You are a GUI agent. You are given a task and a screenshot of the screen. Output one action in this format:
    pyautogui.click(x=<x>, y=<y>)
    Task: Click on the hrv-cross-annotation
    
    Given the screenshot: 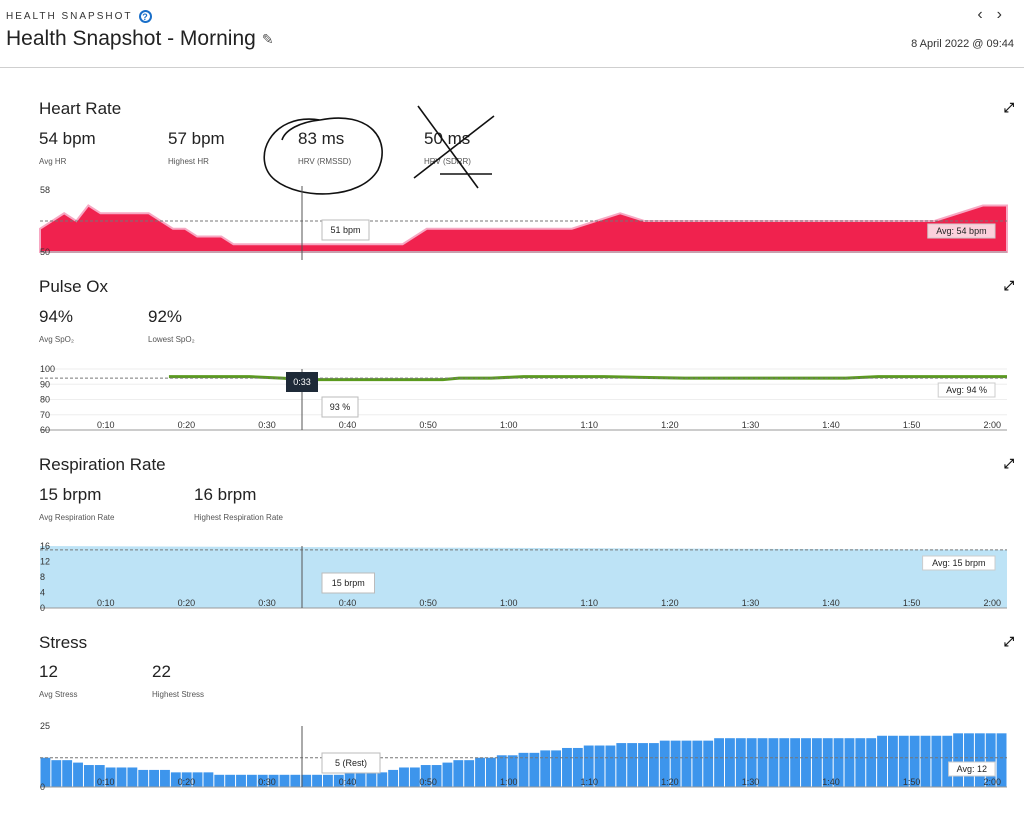 What is the action you would take?
    pyautogui.click(x=454, y=147)
    